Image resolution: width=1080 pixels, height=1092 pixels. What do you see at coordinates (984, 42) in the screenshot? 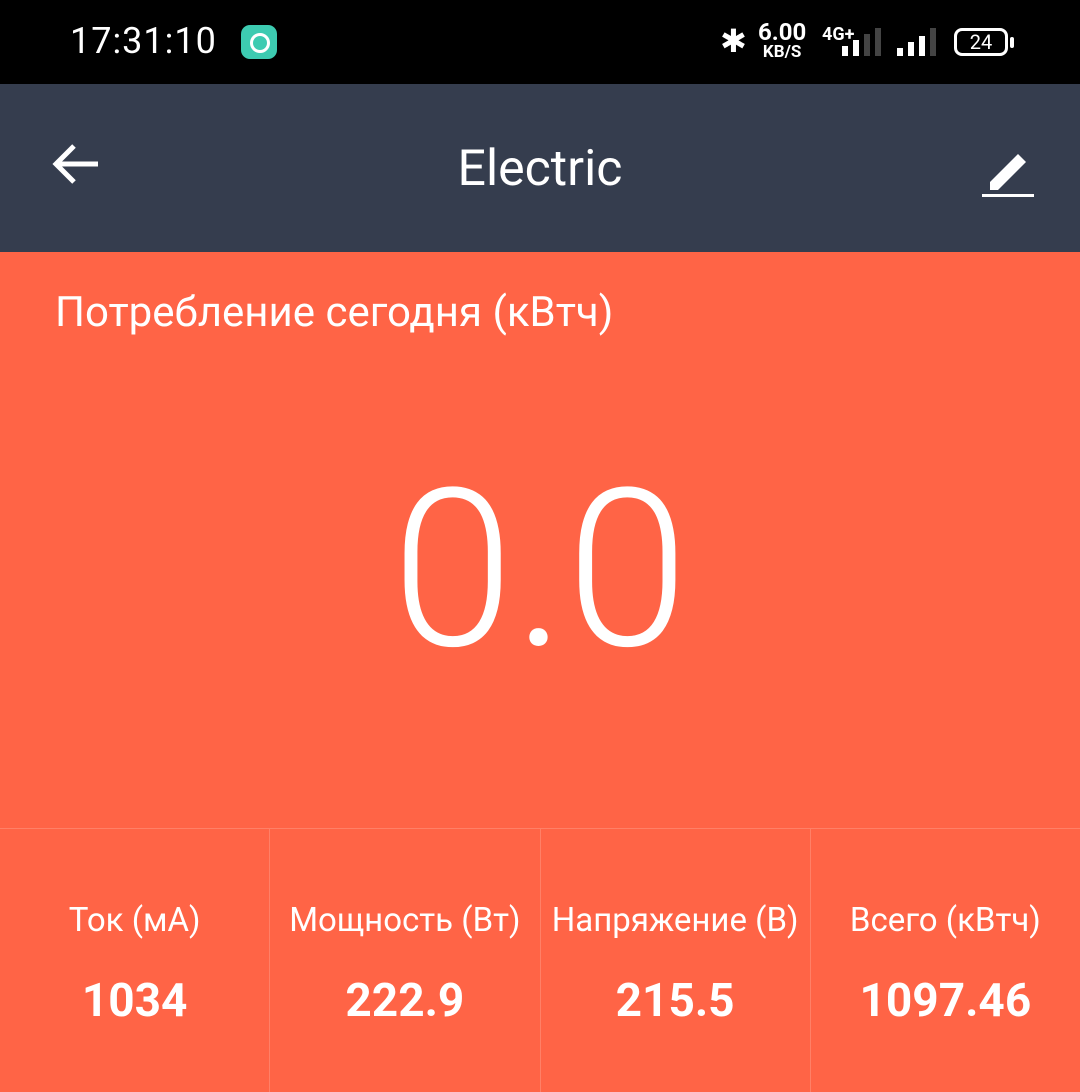
I see `battery-icon: 24` at bounding box center [984, 42].